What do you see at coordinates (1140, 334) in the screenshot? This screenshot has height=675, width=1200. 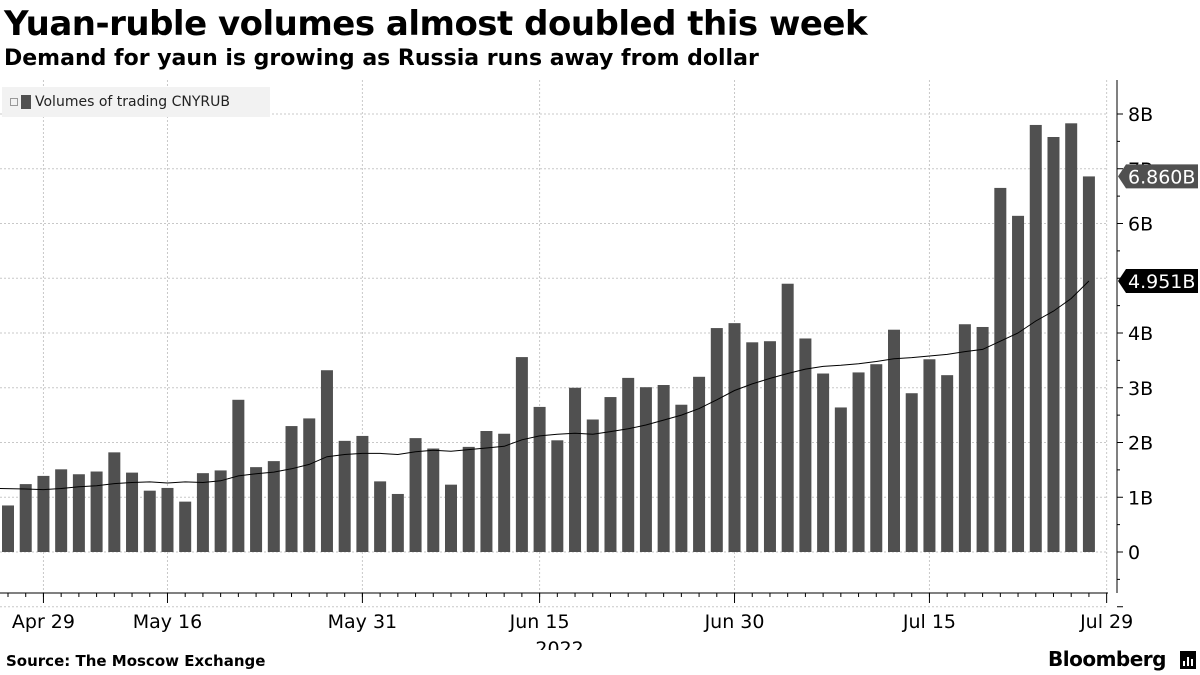 I see `y-tick-label: 4B` at bounding box center [1140, 334].